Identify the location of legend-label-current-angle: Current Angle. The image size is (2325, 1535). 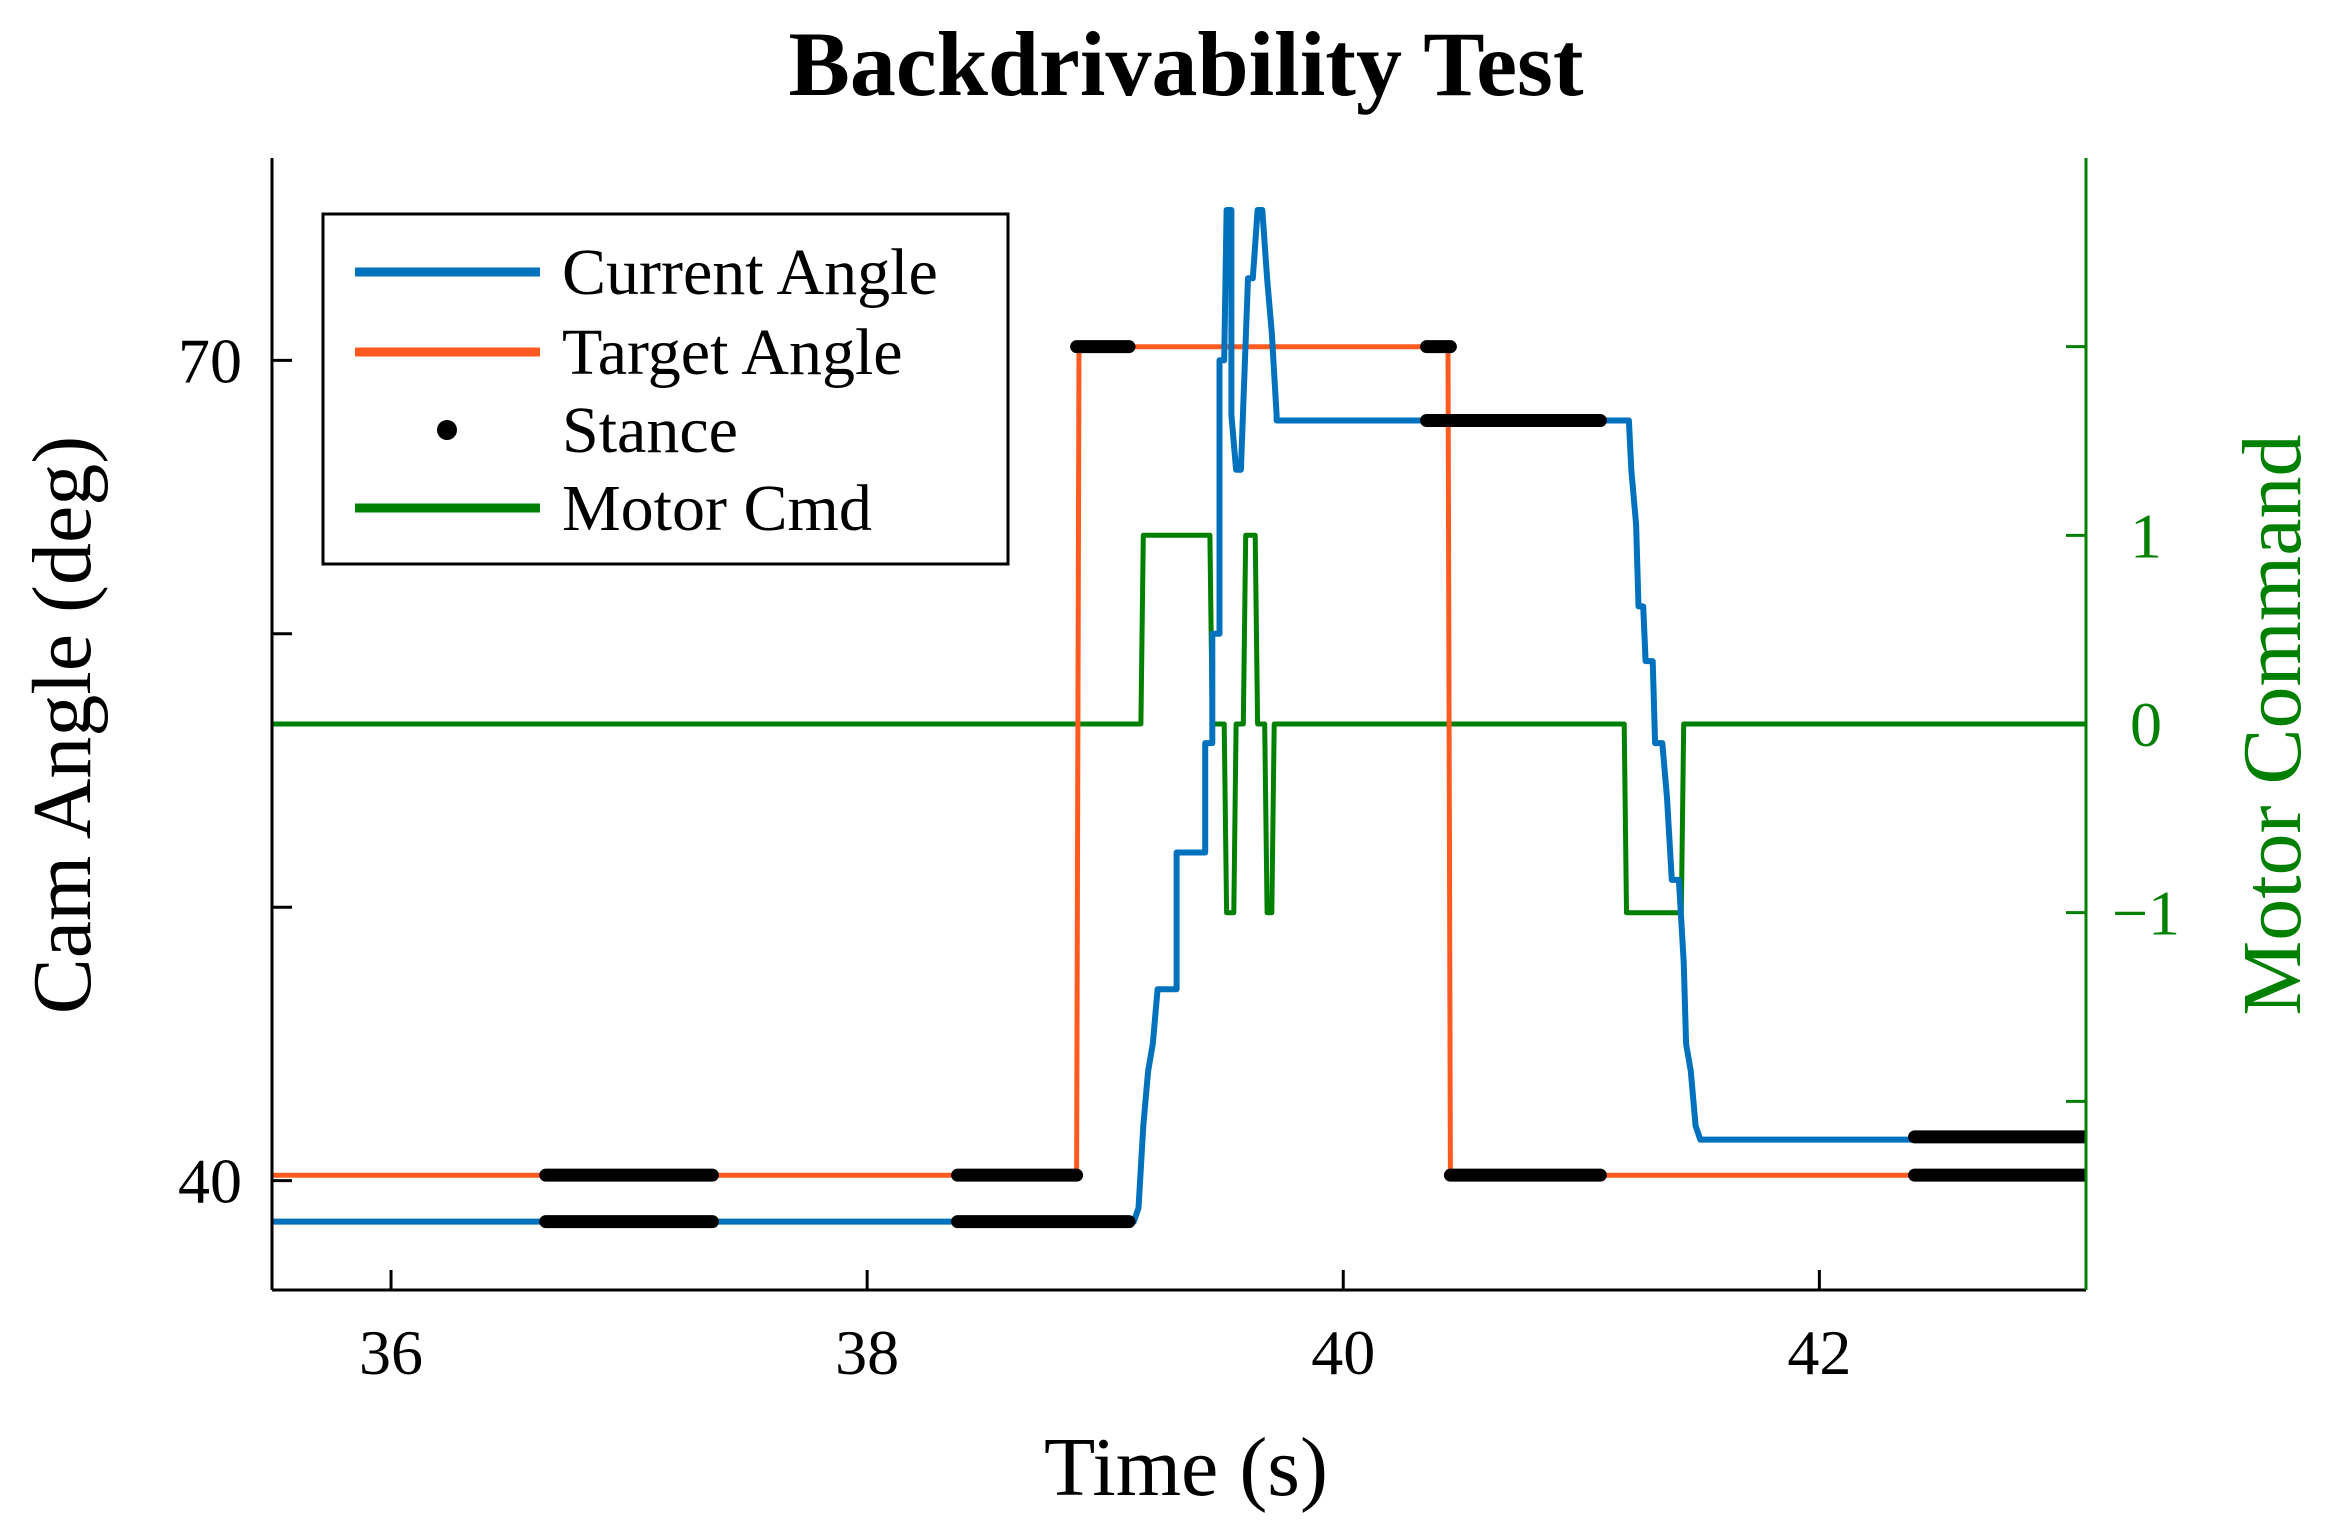
(750, 272).